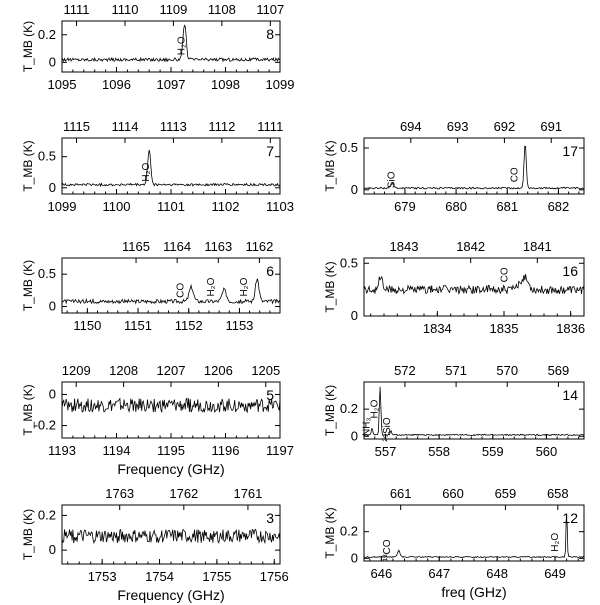  I want to click on x-tick-label: 1097, so click(171, 84).